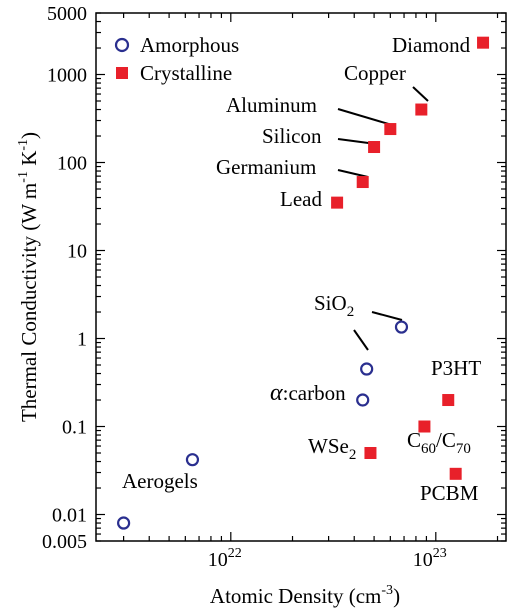  What do you see at coordinates (396, 596) in the screenshot?
I see `x-axis-title-close: )` at bounding box center [396, 596].